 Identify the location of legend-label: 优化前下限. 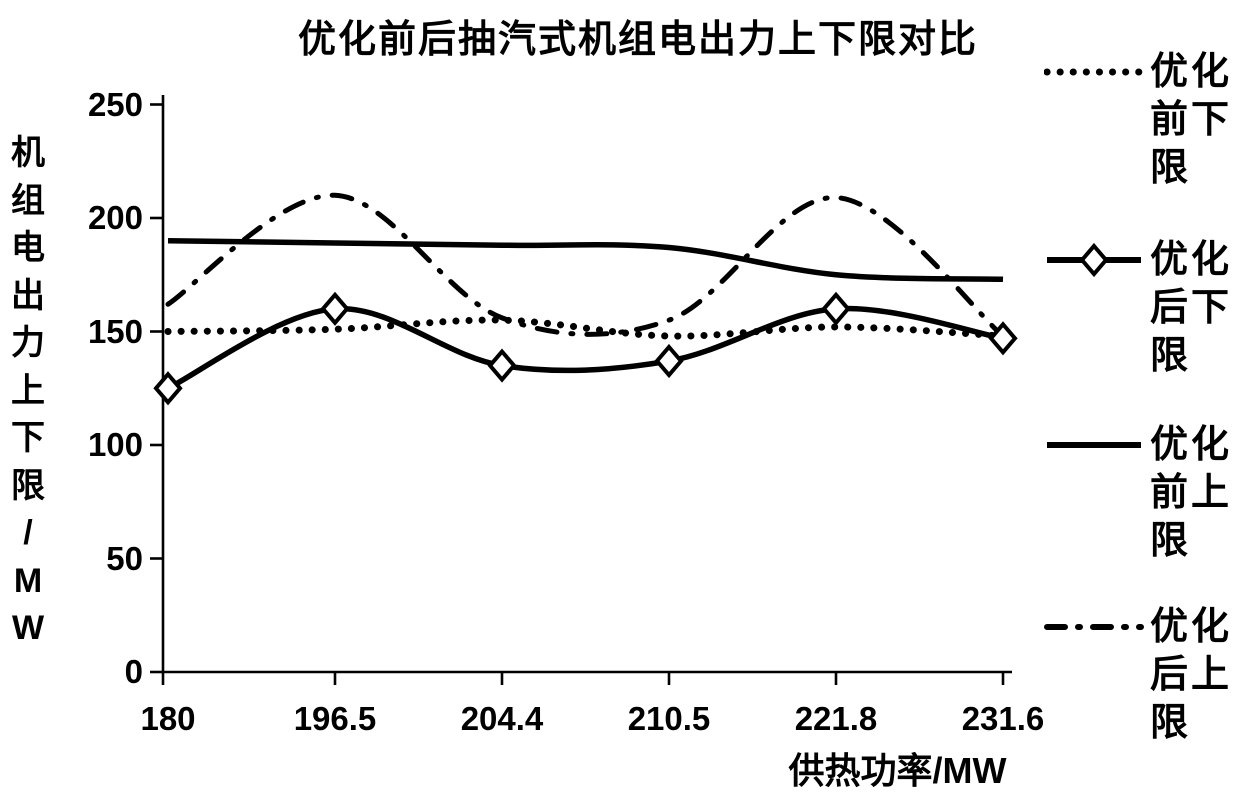
(1191, 120).